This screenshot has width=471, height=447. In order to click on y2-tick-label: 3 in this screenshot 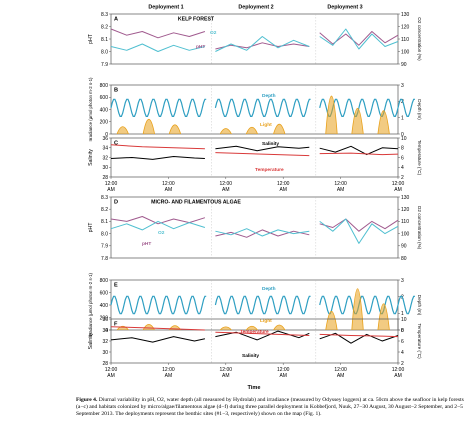, I will do `click(402, 281)`.